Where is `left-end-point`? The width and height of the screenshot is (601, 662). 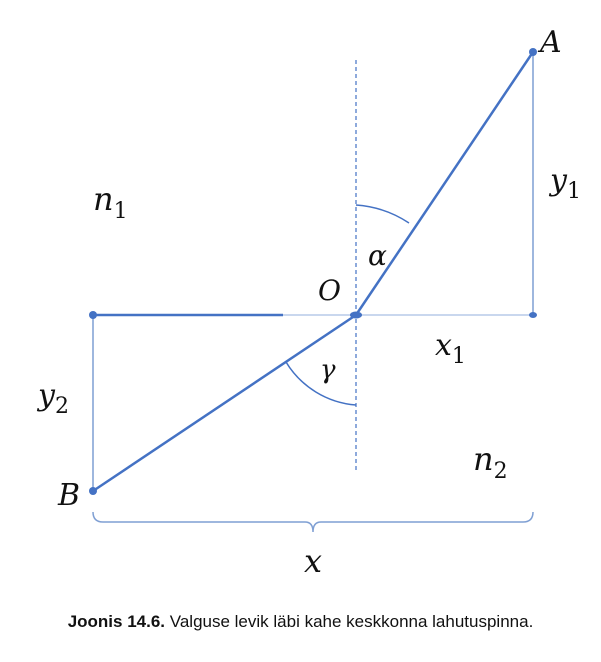
left-end-point is located at coordinates (93, 315).